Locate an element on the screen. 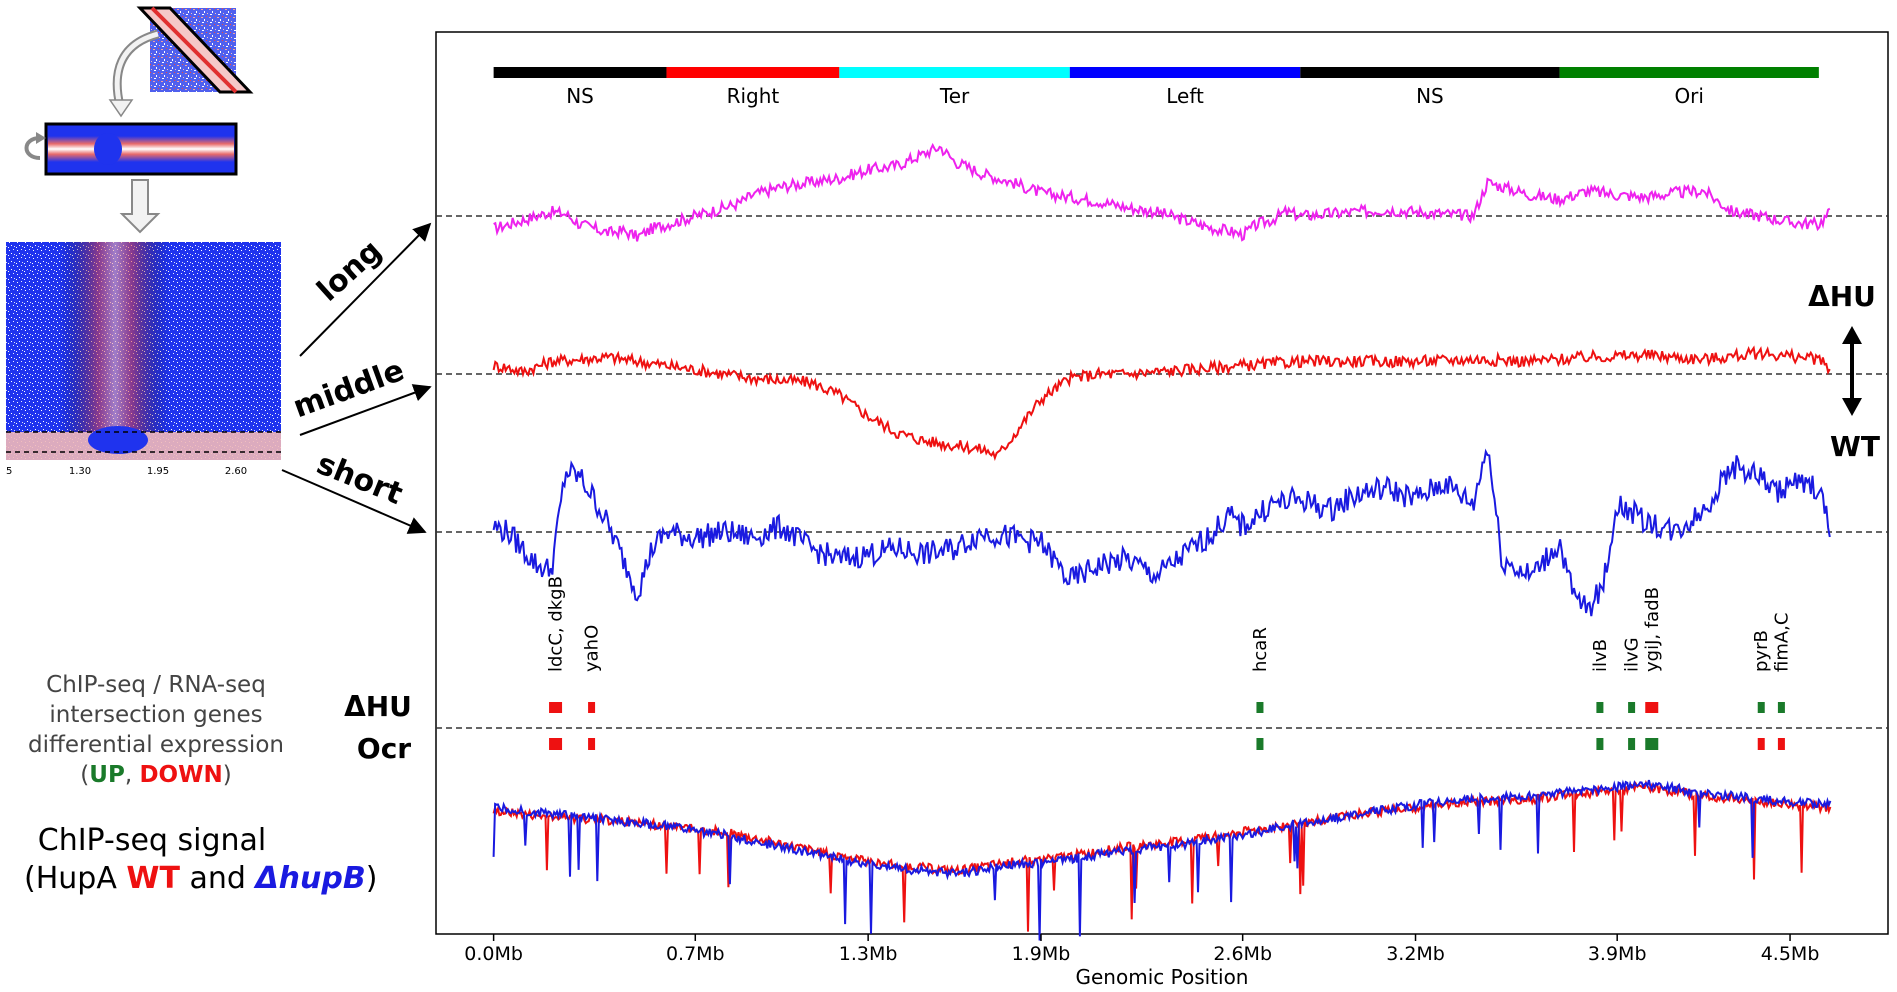  x-tick-label-0: 0.0Mb is located at coordinates (493, 954).